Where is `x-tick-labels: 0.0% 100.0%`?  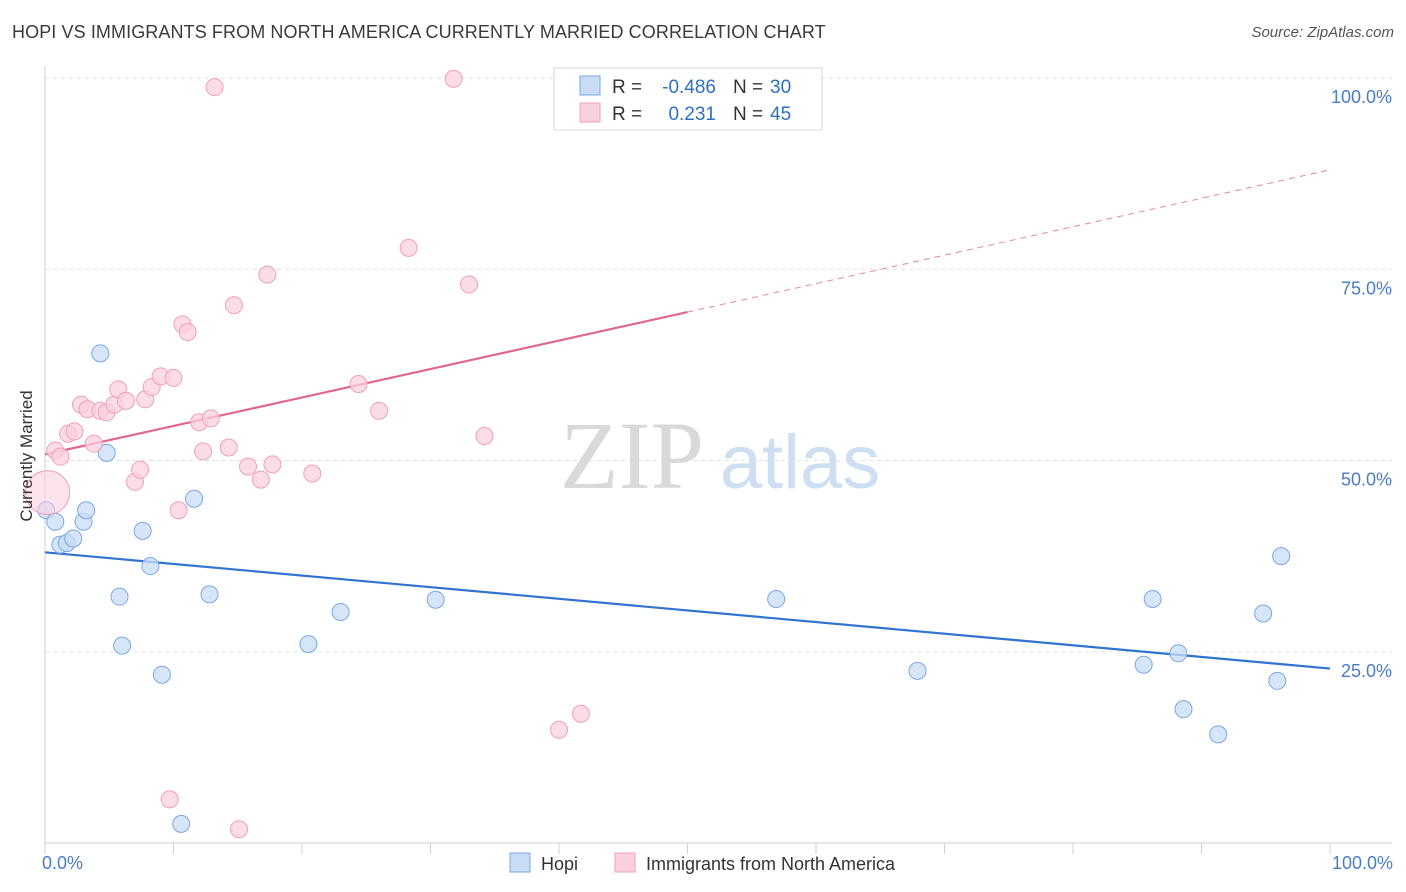
x-tick-labels: 0.0% 100.0% is located at coordinates (717, 863).